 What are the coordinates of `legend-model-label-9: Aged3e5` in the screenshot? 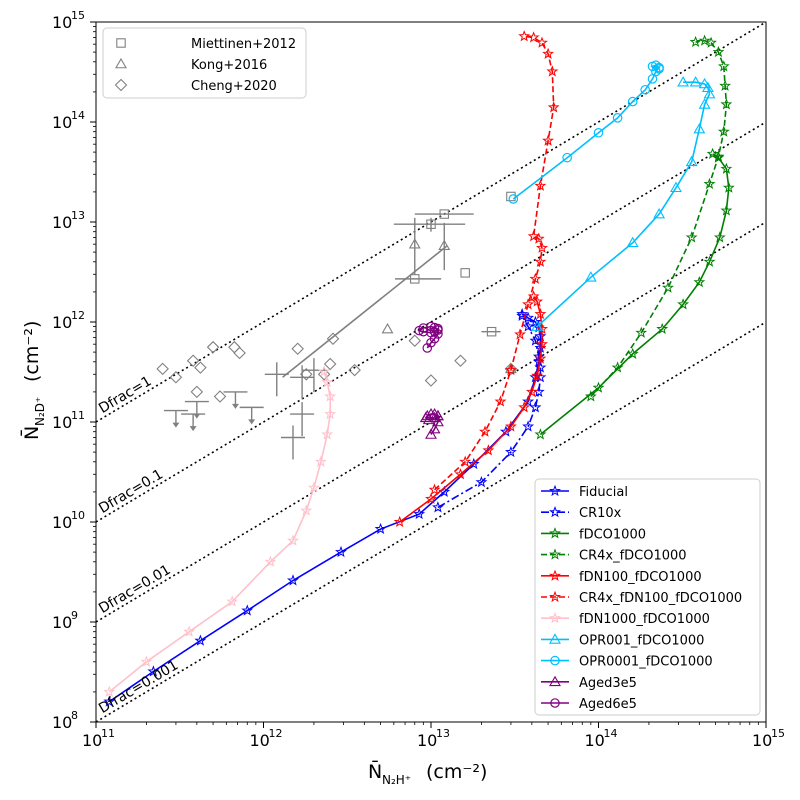 It's located at (608, 683).